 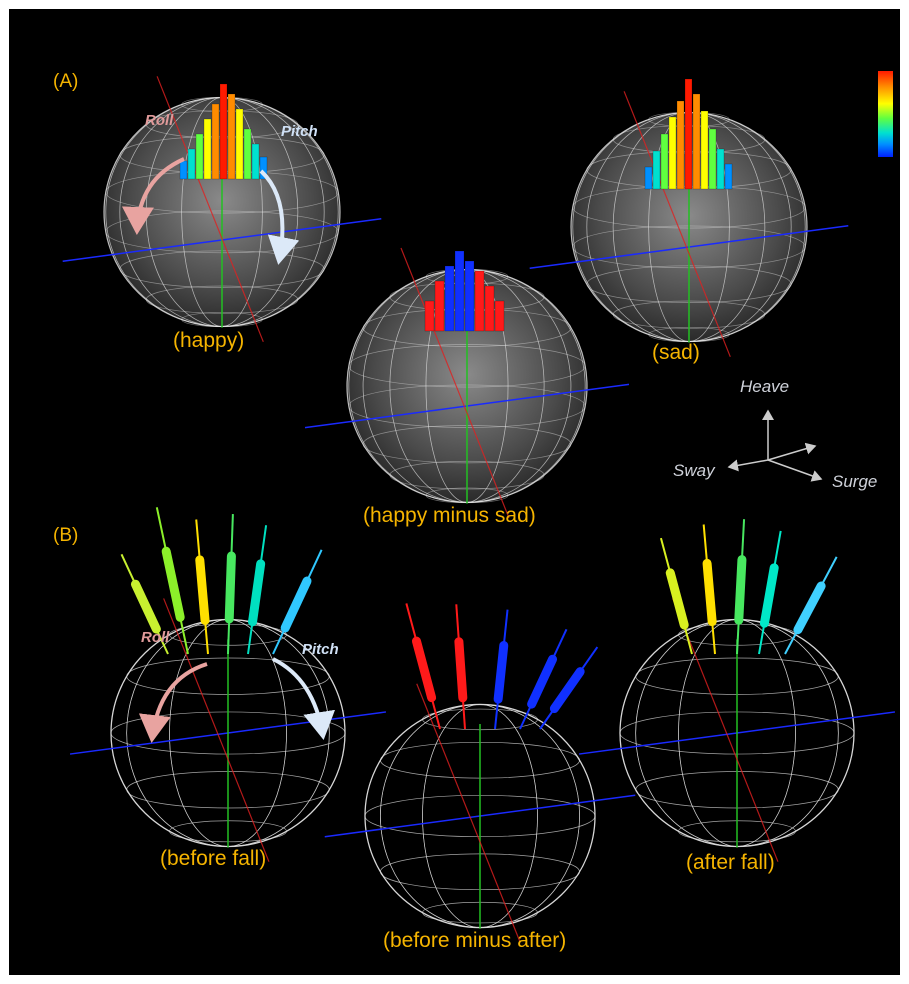 I want to click on caption-before-fall: (before fall), so click(x=213, y=858).